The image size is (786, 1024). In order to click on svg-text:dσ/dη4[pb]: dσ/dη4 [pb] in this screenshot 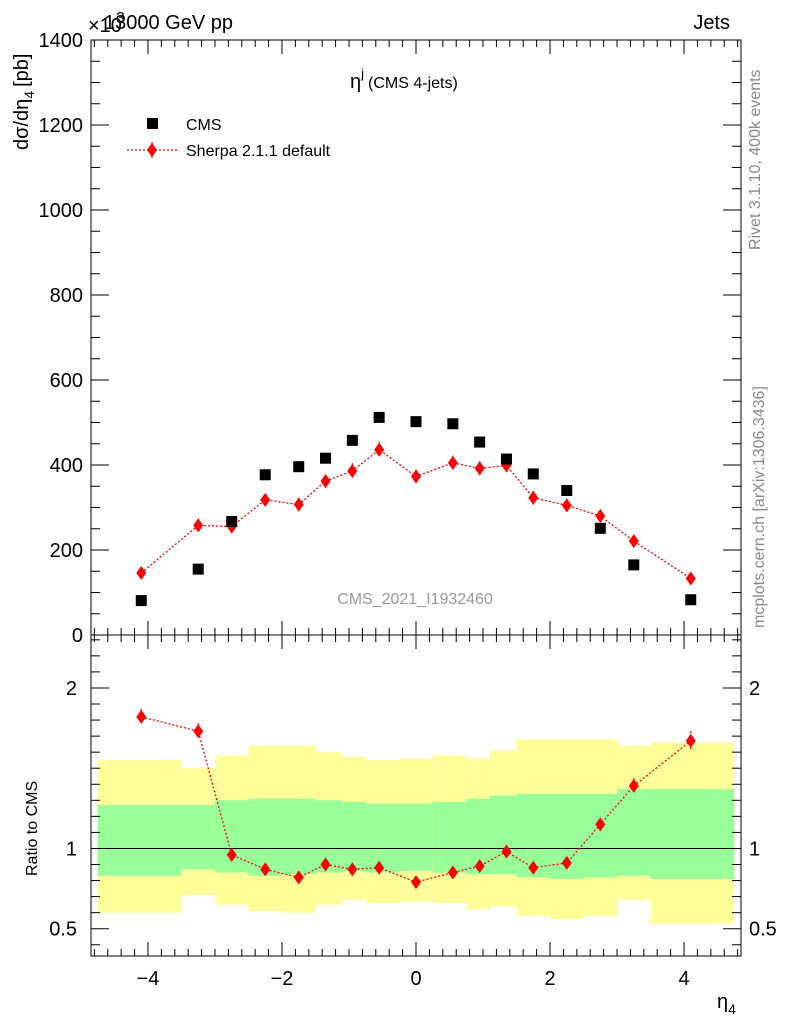, I will do `click(24, 102)`.